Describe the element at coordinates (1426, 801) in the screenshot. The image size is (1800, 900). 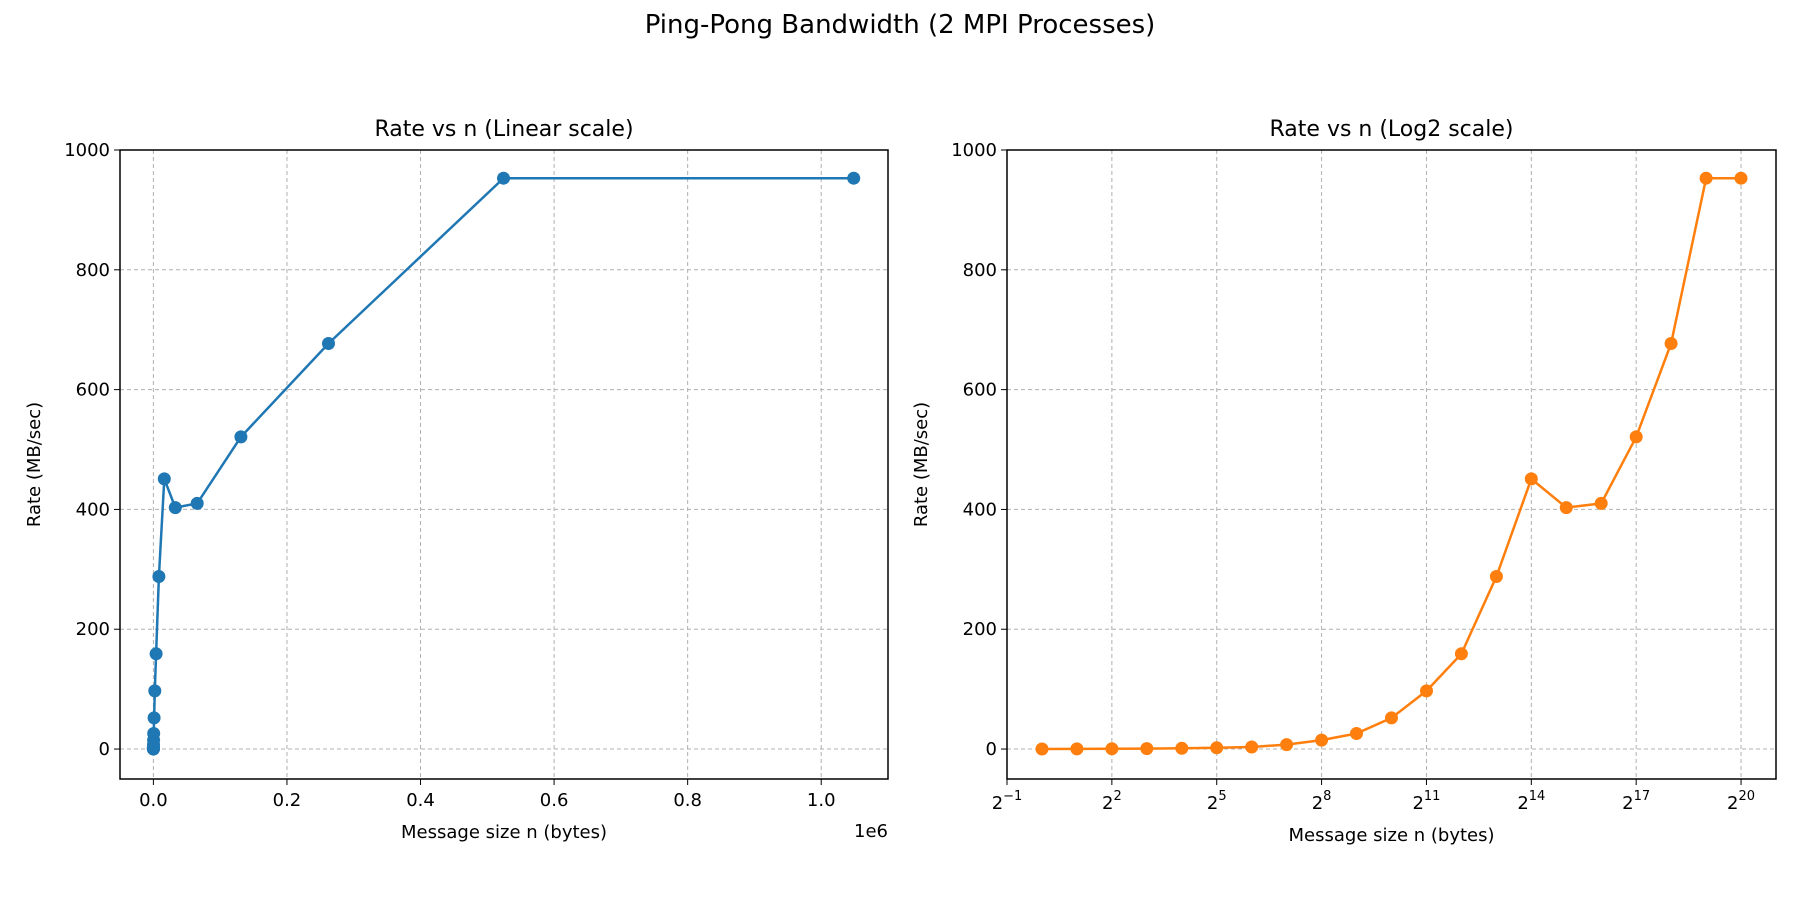
I see `x-tick-label: 211` at that location.